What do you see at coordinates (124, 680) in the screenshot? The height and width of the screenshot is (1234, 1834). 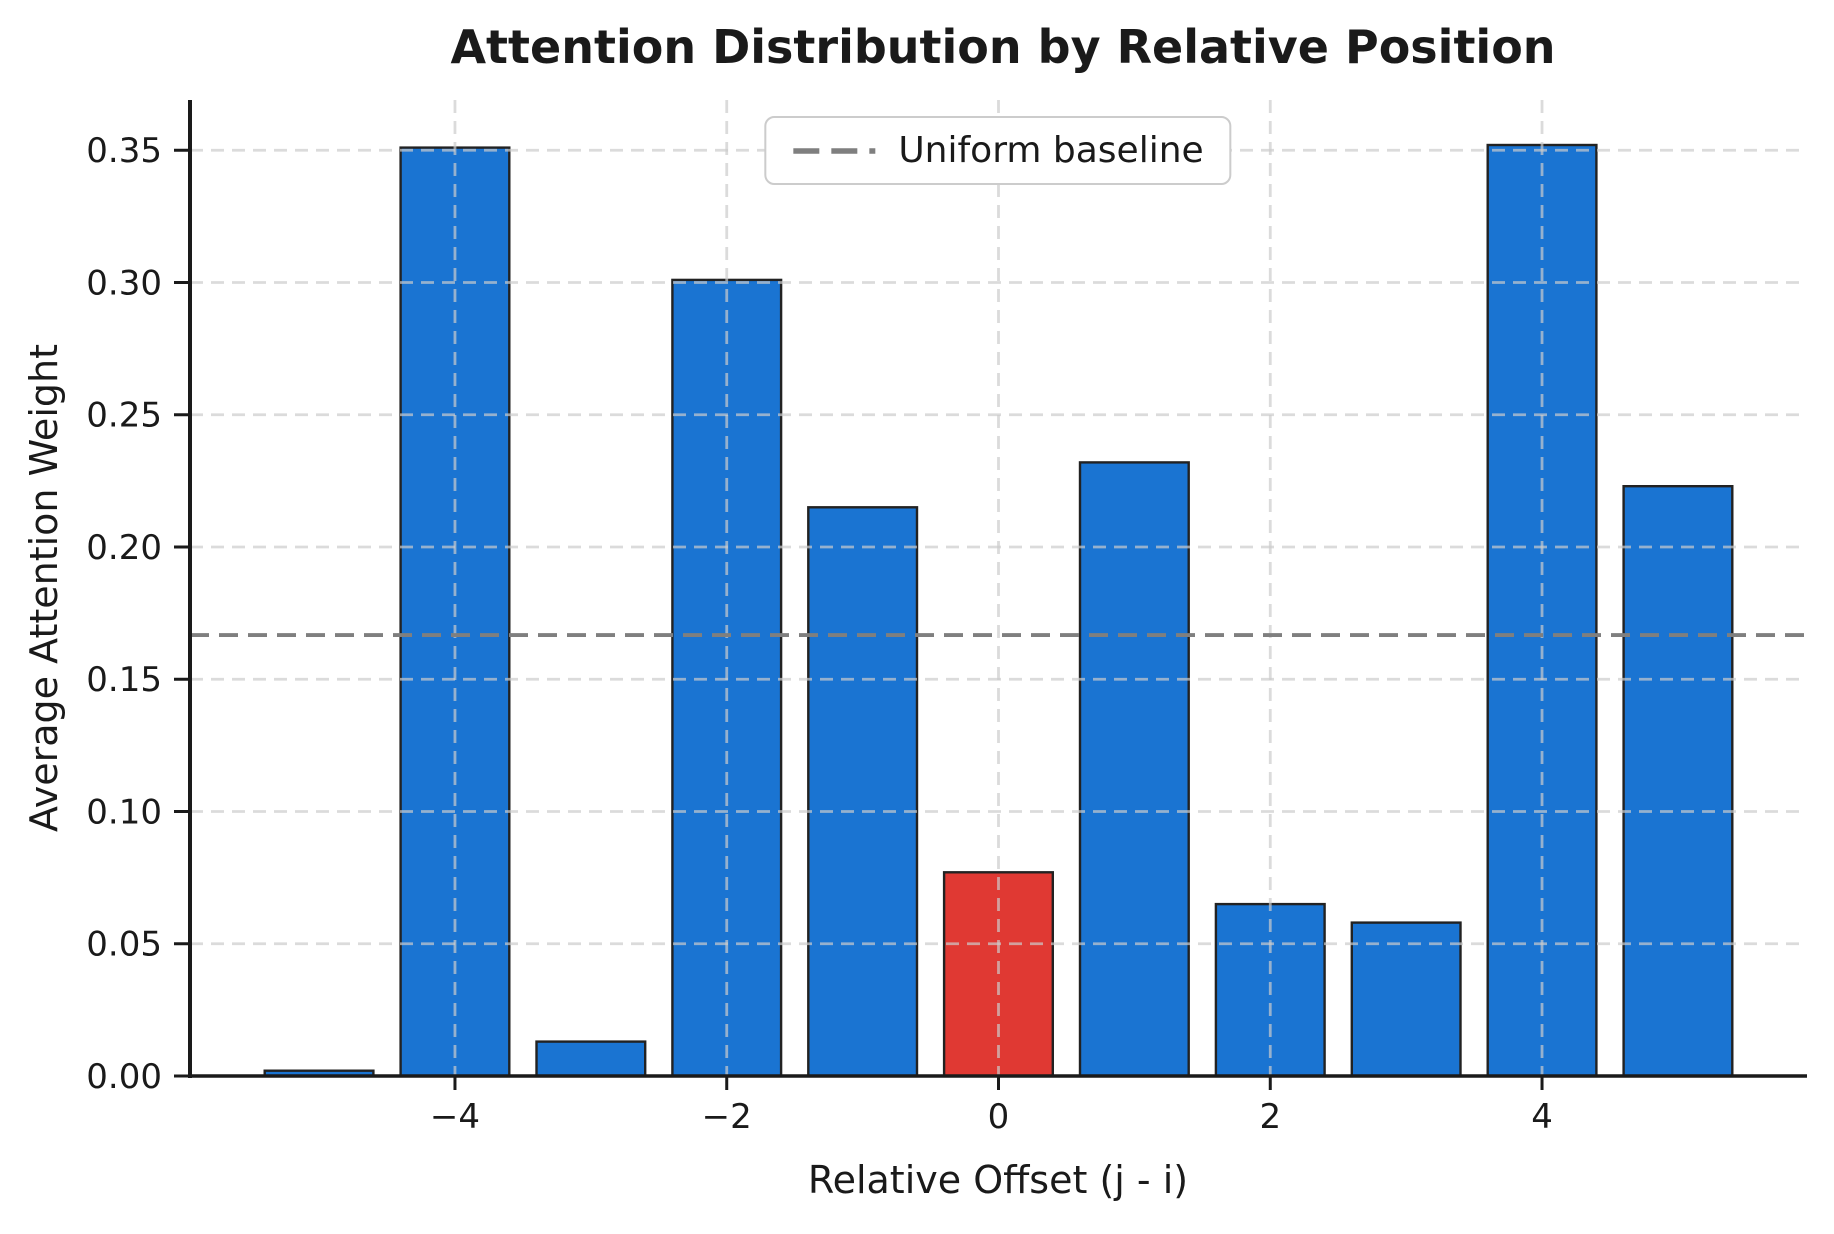 I see `y-tick-label: 0.15` at bounding box center [124, 680].